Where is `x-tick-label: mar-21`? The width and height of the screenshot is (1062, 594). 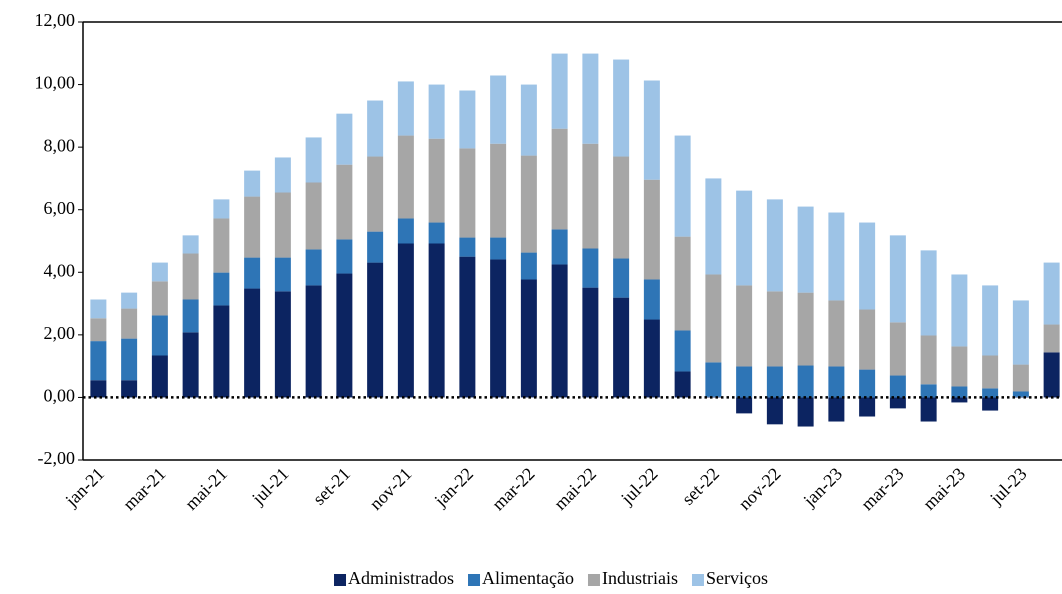 x-tick-label: mar-21 is located at coordinates (144, 489).